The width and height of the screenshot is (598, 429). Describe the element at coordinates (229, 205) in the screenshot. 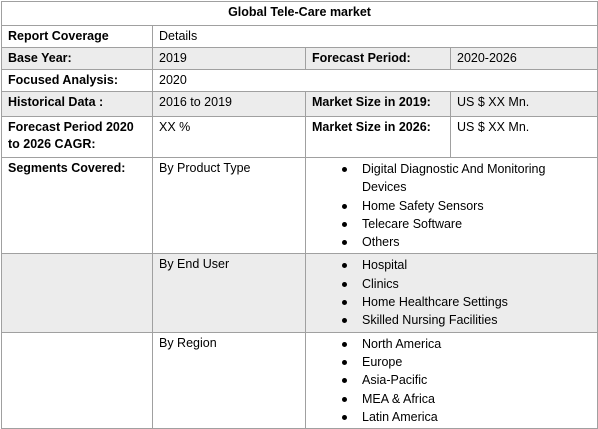

I see `cell: By Product Type` at that location.